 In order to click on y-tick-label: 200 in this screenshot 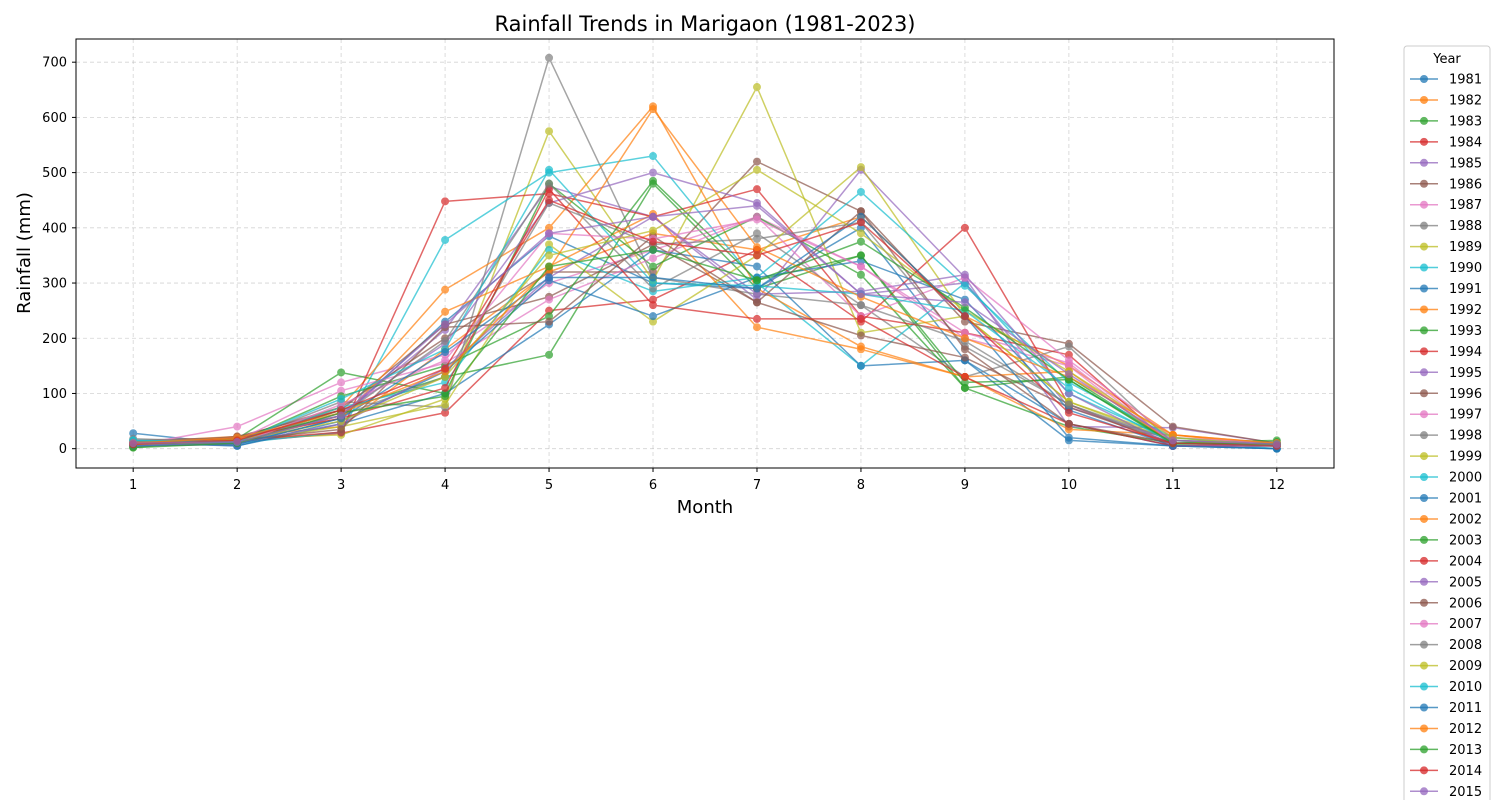, I will do `click(54, 339)`.